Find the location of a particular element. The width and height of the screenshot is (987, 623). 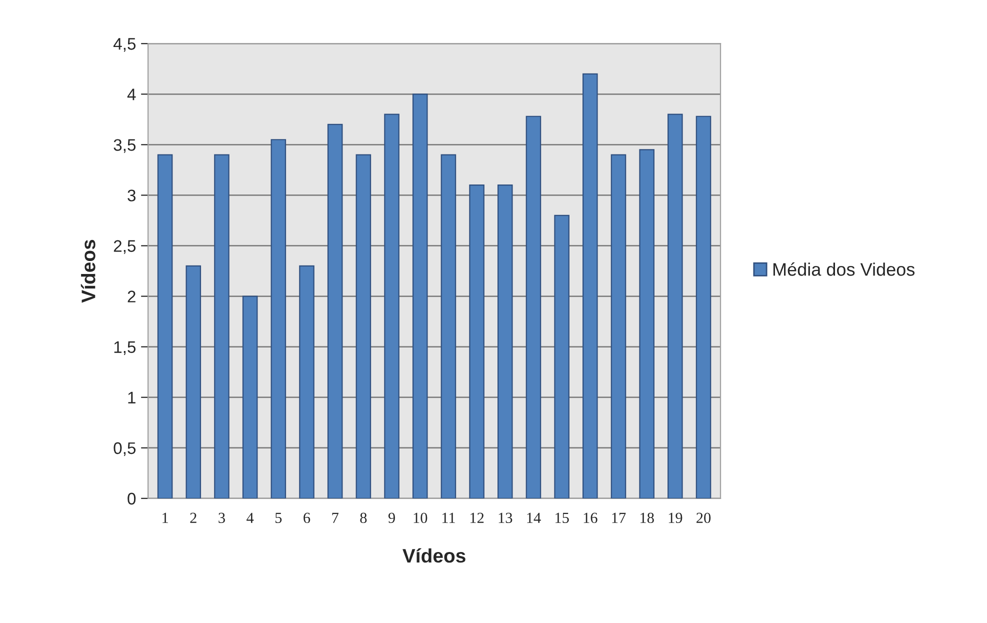

x-tick-label: 20 is located at coordinates (703, 518).